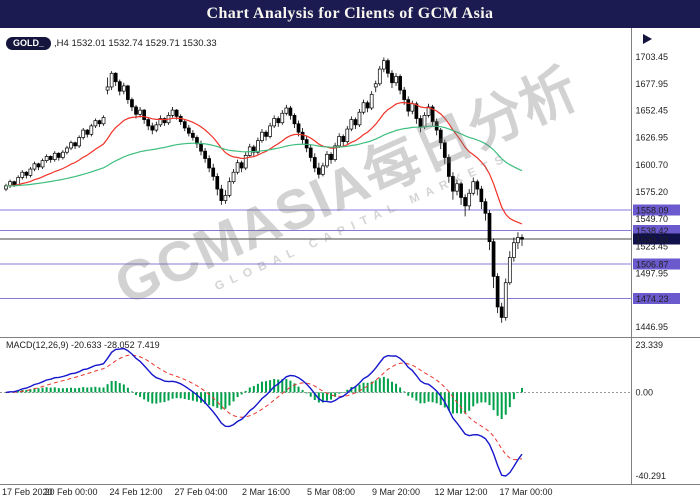 The height and width of the screenshot is (500, 700). I want to click on svg-text: 1558.09, so click(652, 211).